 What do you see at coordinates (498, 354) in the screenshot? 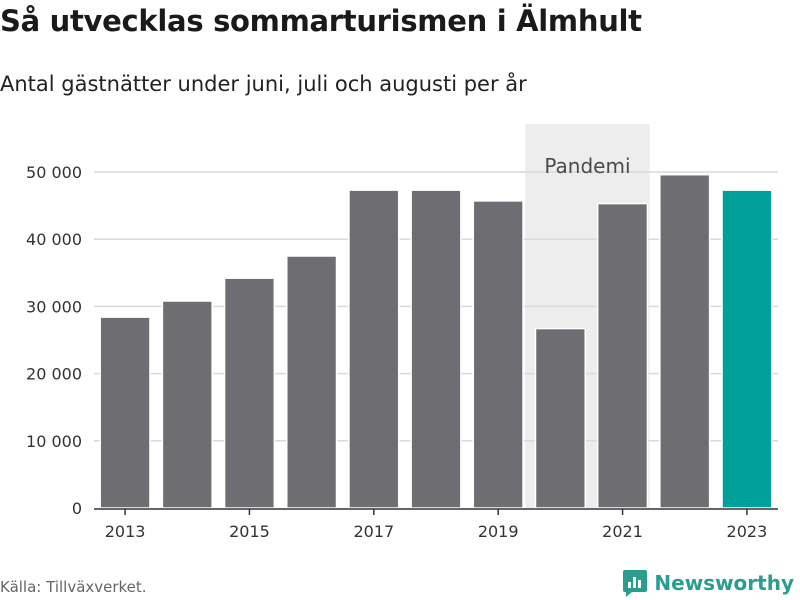
I see `bar-2019` at bounding box center [498, 354].